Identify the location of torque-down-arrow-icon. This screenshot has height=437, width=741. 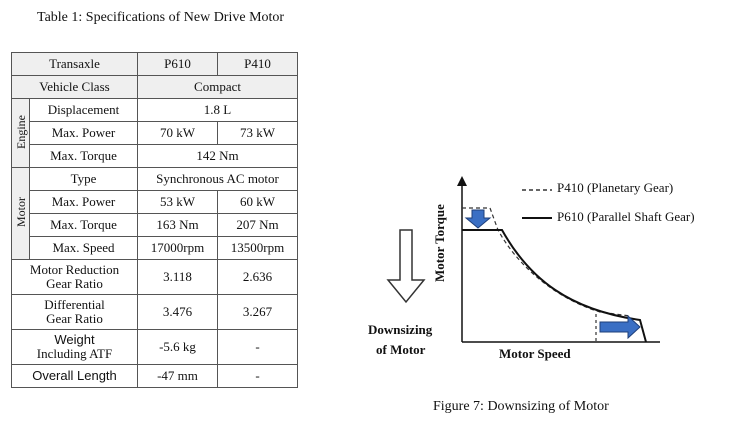
(478, 219).